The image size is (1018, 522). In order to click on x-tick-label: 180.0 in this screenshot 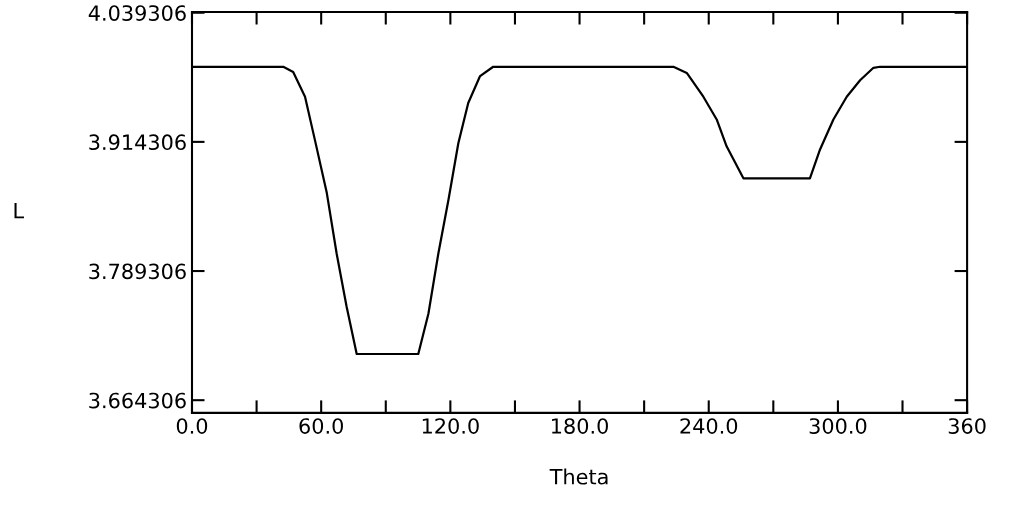, I will do `click(580, 426)`.